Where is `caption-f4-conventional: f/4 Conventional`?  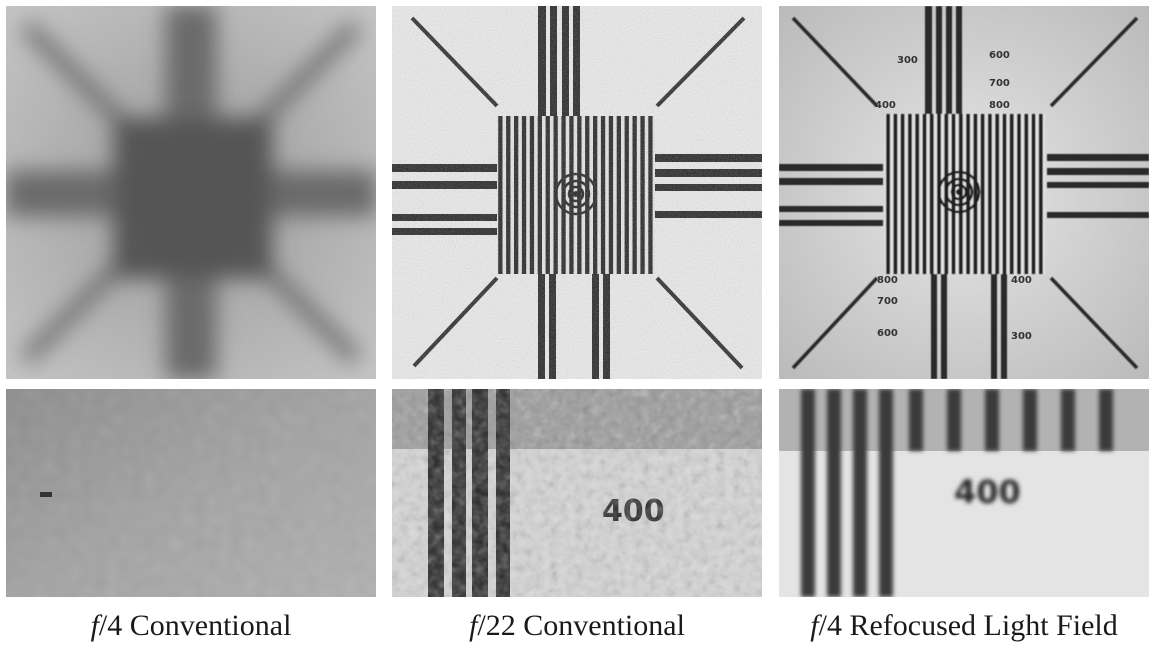
caption-f4-conventional: f/4 Conventional is located at coordinates (191, 626).